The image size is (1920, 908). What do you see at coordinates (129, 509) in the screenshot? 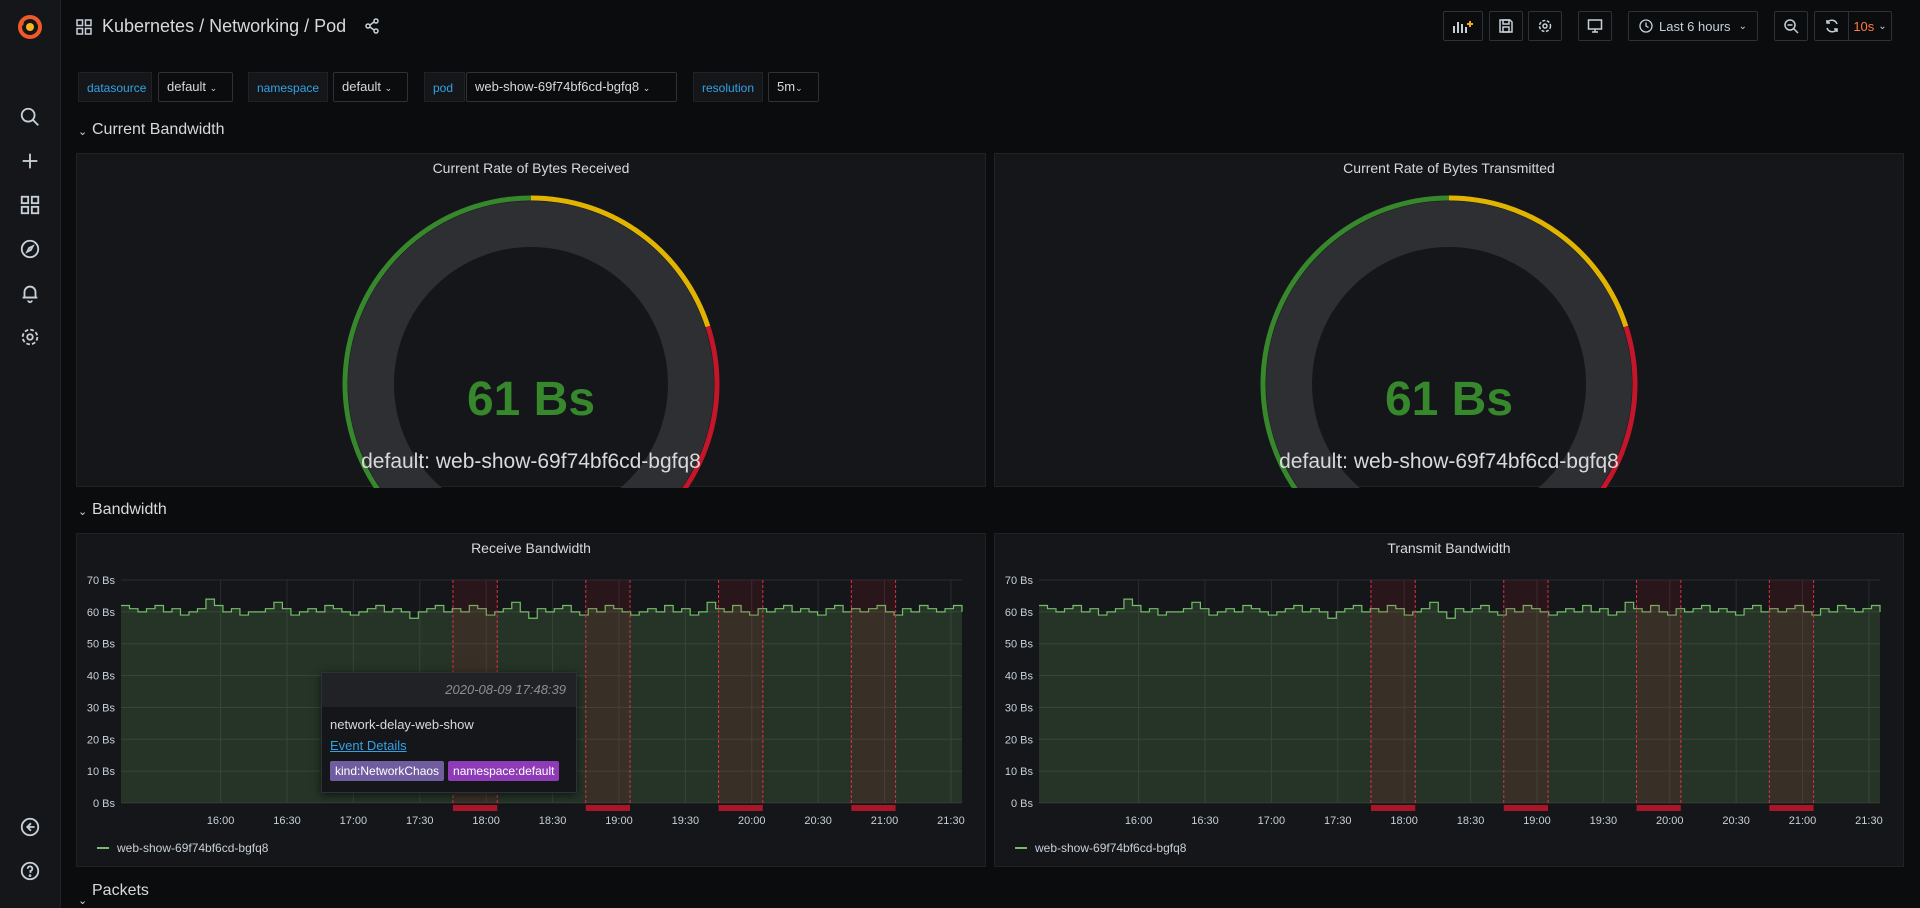
I see `row-title-bandwidth: Bandwidth` at bounding box center [129, 509].